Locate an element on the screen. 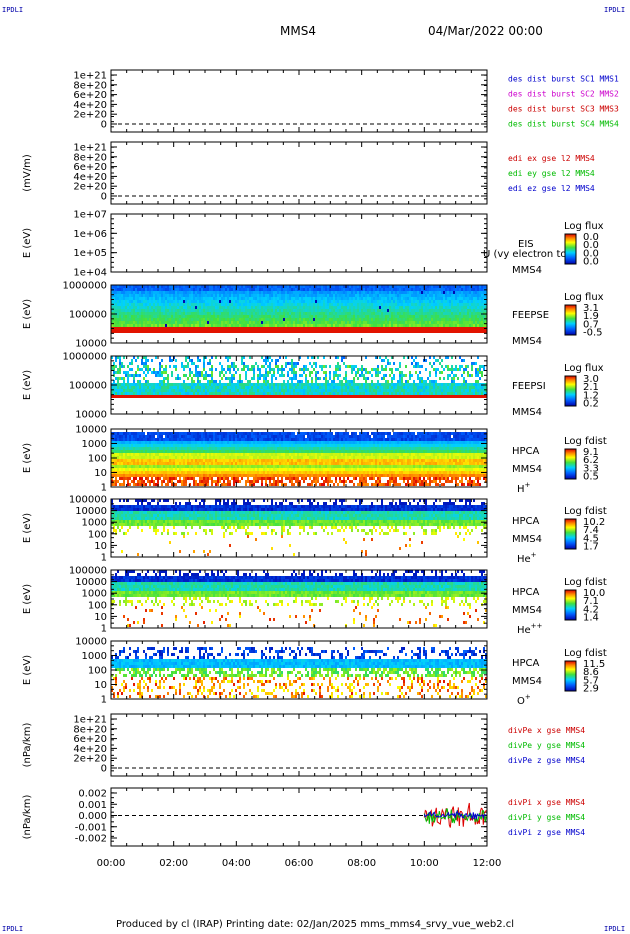 Image resolution: width=630 pixels, height=934 pixels. side-label-p5-1: MMS4 is located at coordinates (527, 412).